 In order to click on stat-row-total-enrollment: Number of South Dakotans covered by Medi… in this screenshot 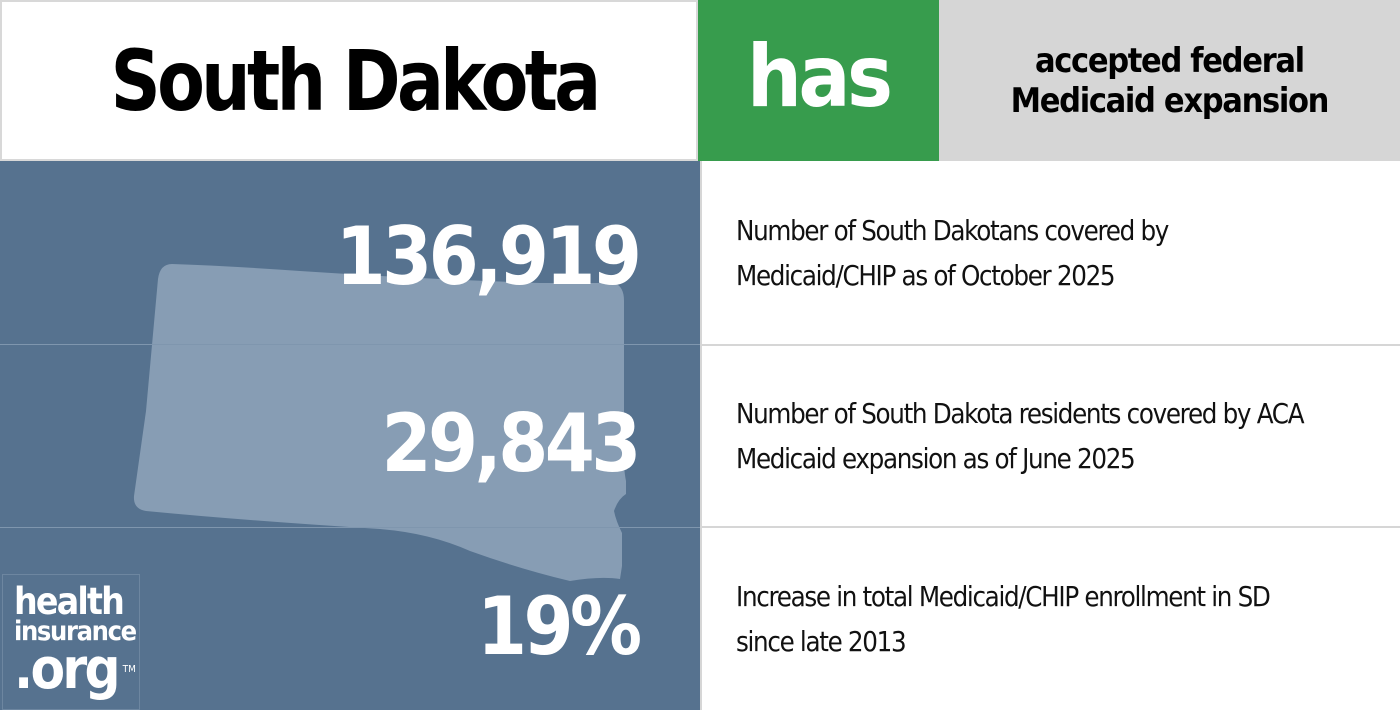, I will do `click(1051, 253)`.